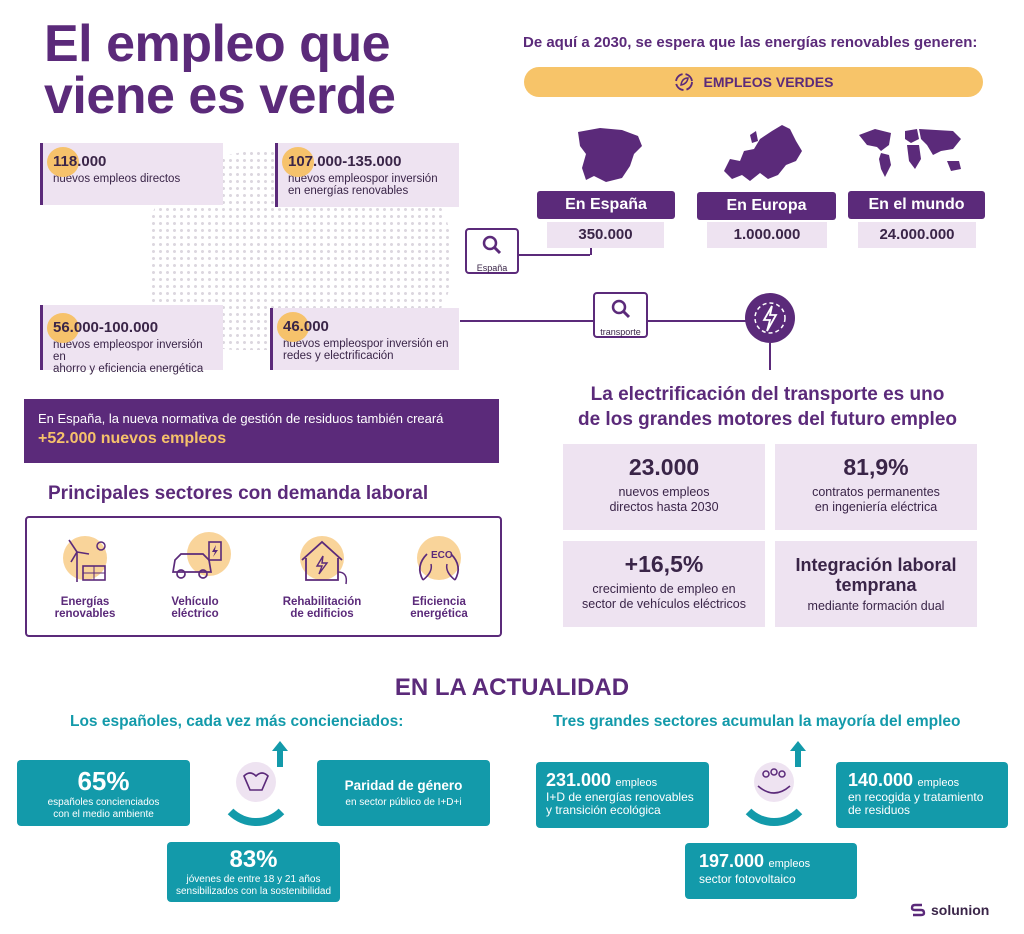  What do you see at coordinates (238, 493) in the screenshot?
I see `sectors-heading: Principales sectores con demanda laboral` at bounding box center [238, 493].